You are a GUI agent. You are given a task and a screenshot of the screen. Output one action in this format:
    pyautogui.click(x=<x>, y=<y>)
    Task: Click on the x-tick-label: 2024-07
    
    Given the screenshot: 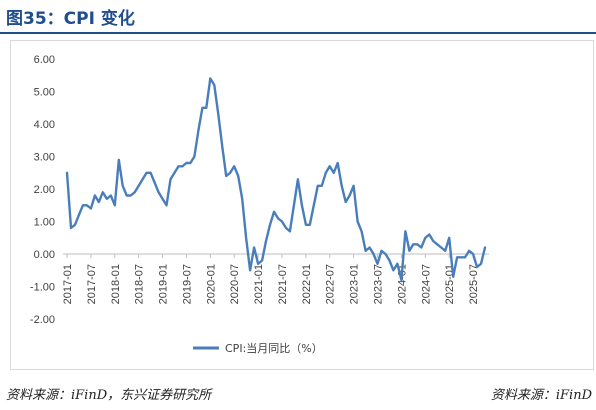 What is the action you would take?
    pyautogui.click(x=426, y=284)
    